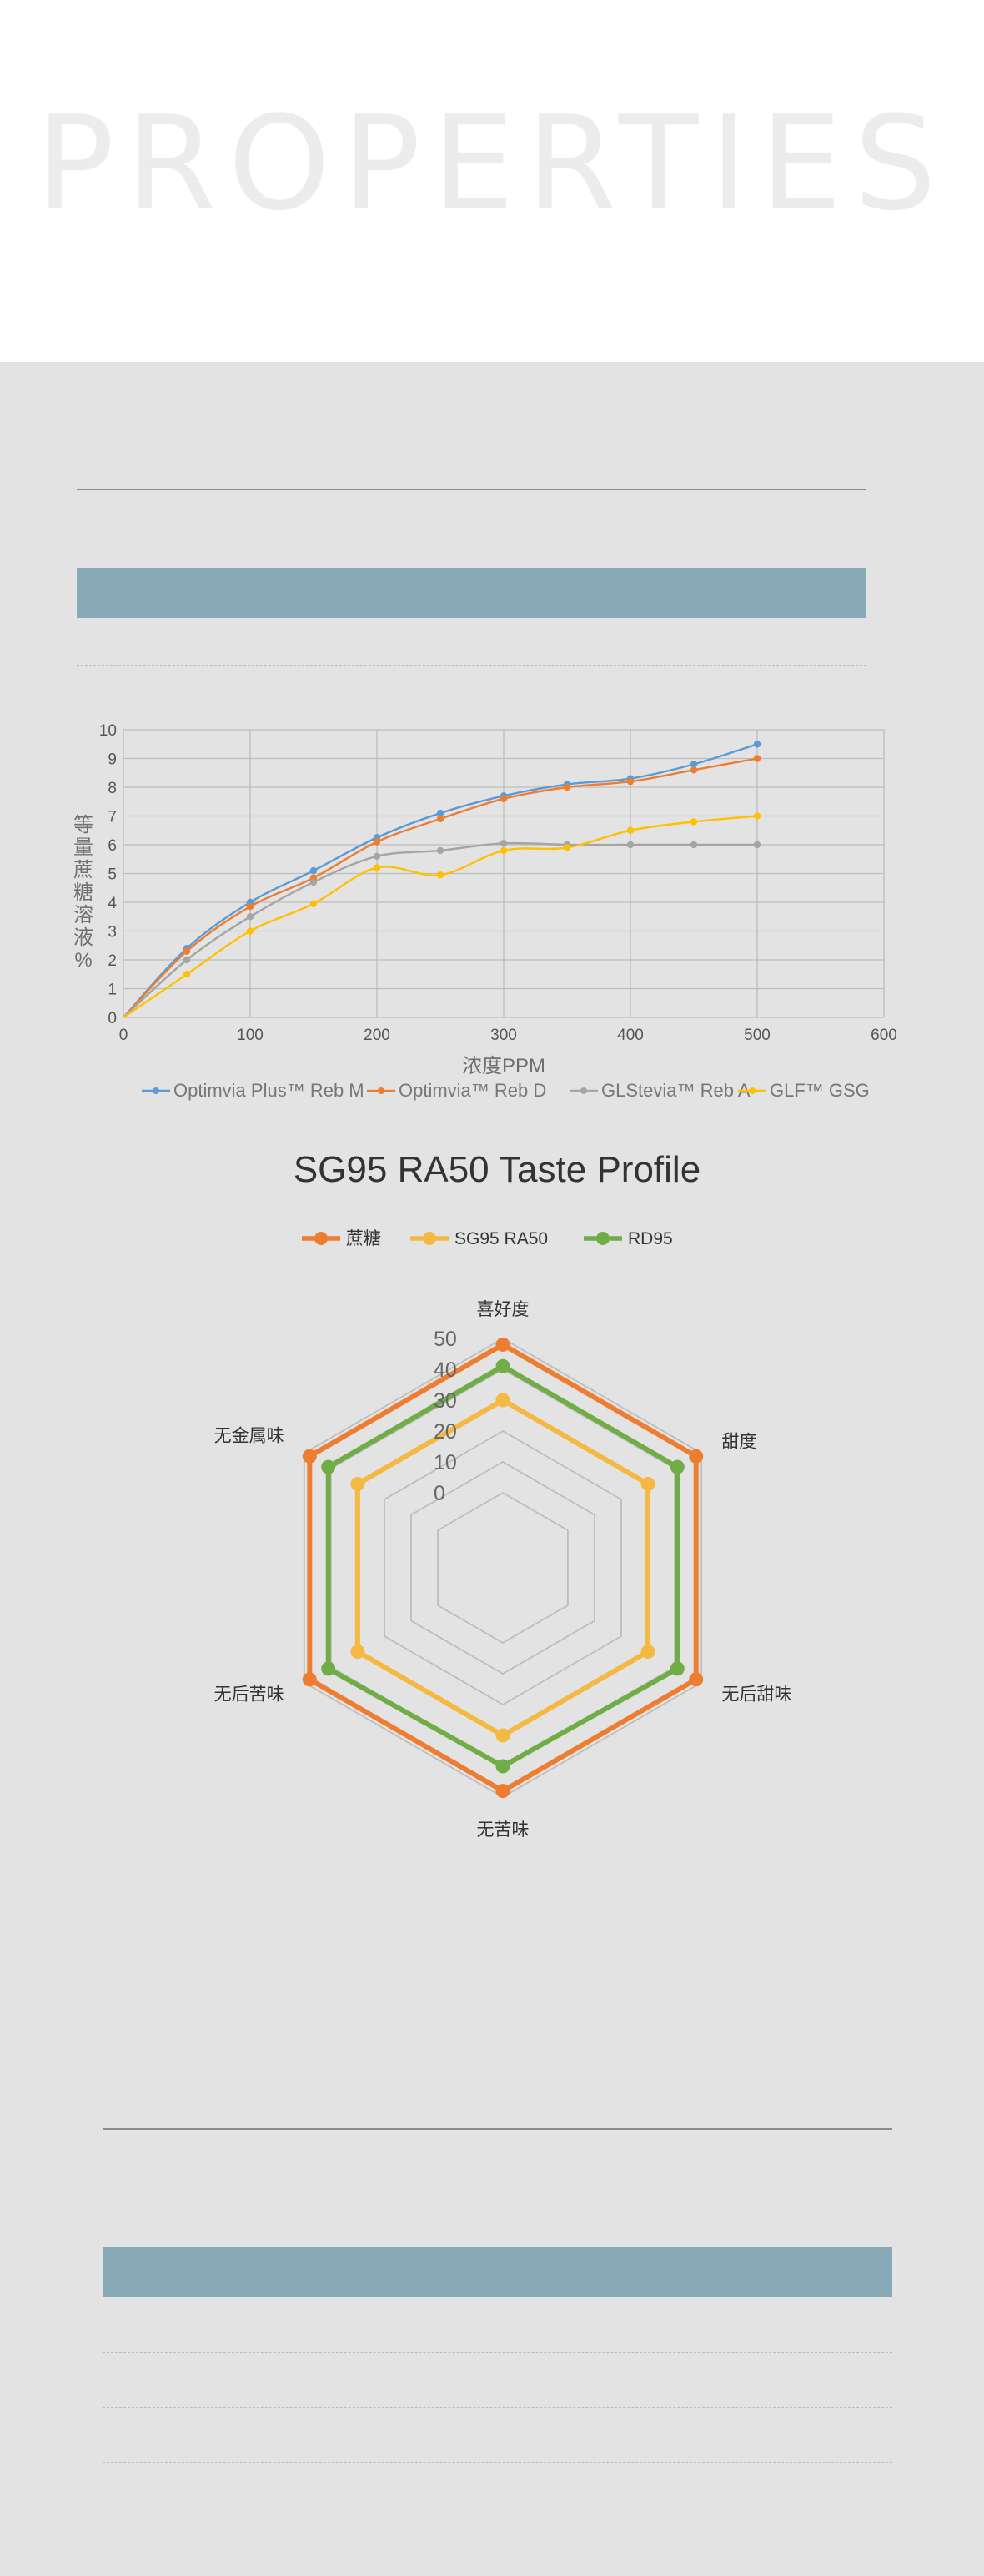 Image resolution: width=984 pixels, height=2576 pixels. I want to click on radar-tick-label: 30, so click(445, 1401).